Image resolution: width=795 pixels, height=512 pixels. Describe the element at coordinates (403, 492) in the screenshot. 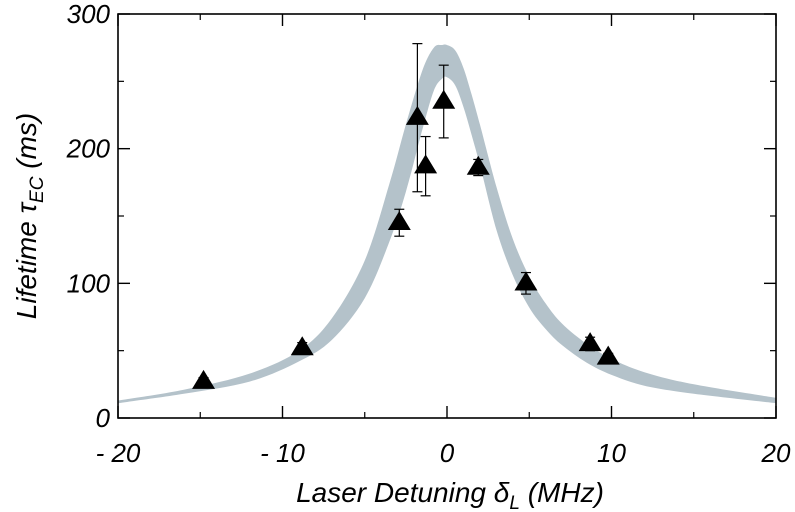

I see `x-axis-title-main: Laser Detuning δ` at that location.